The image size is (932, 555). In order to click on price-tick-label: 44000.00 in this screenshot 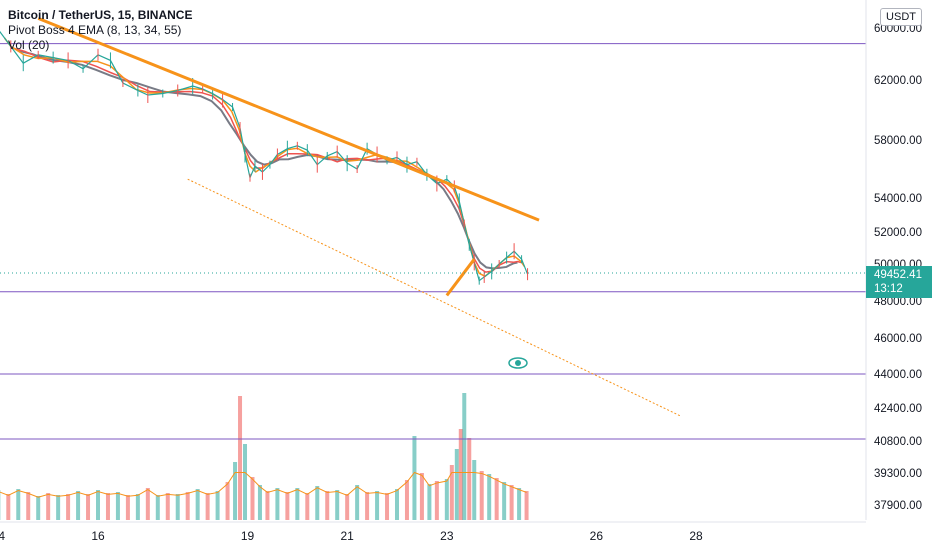, I will do `click(898, 375)`.